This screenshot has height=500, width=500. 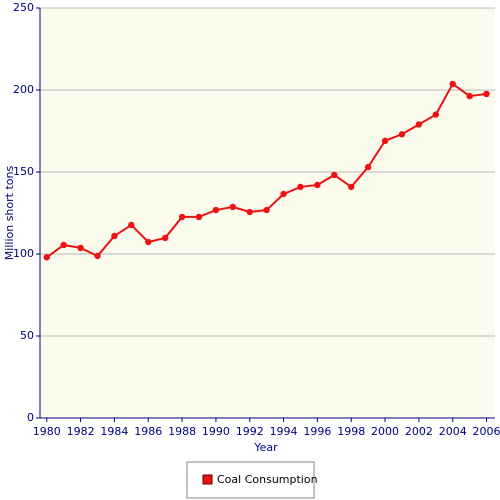 I want to click on x-tick-label: 1998, so click(x=351, y=431).